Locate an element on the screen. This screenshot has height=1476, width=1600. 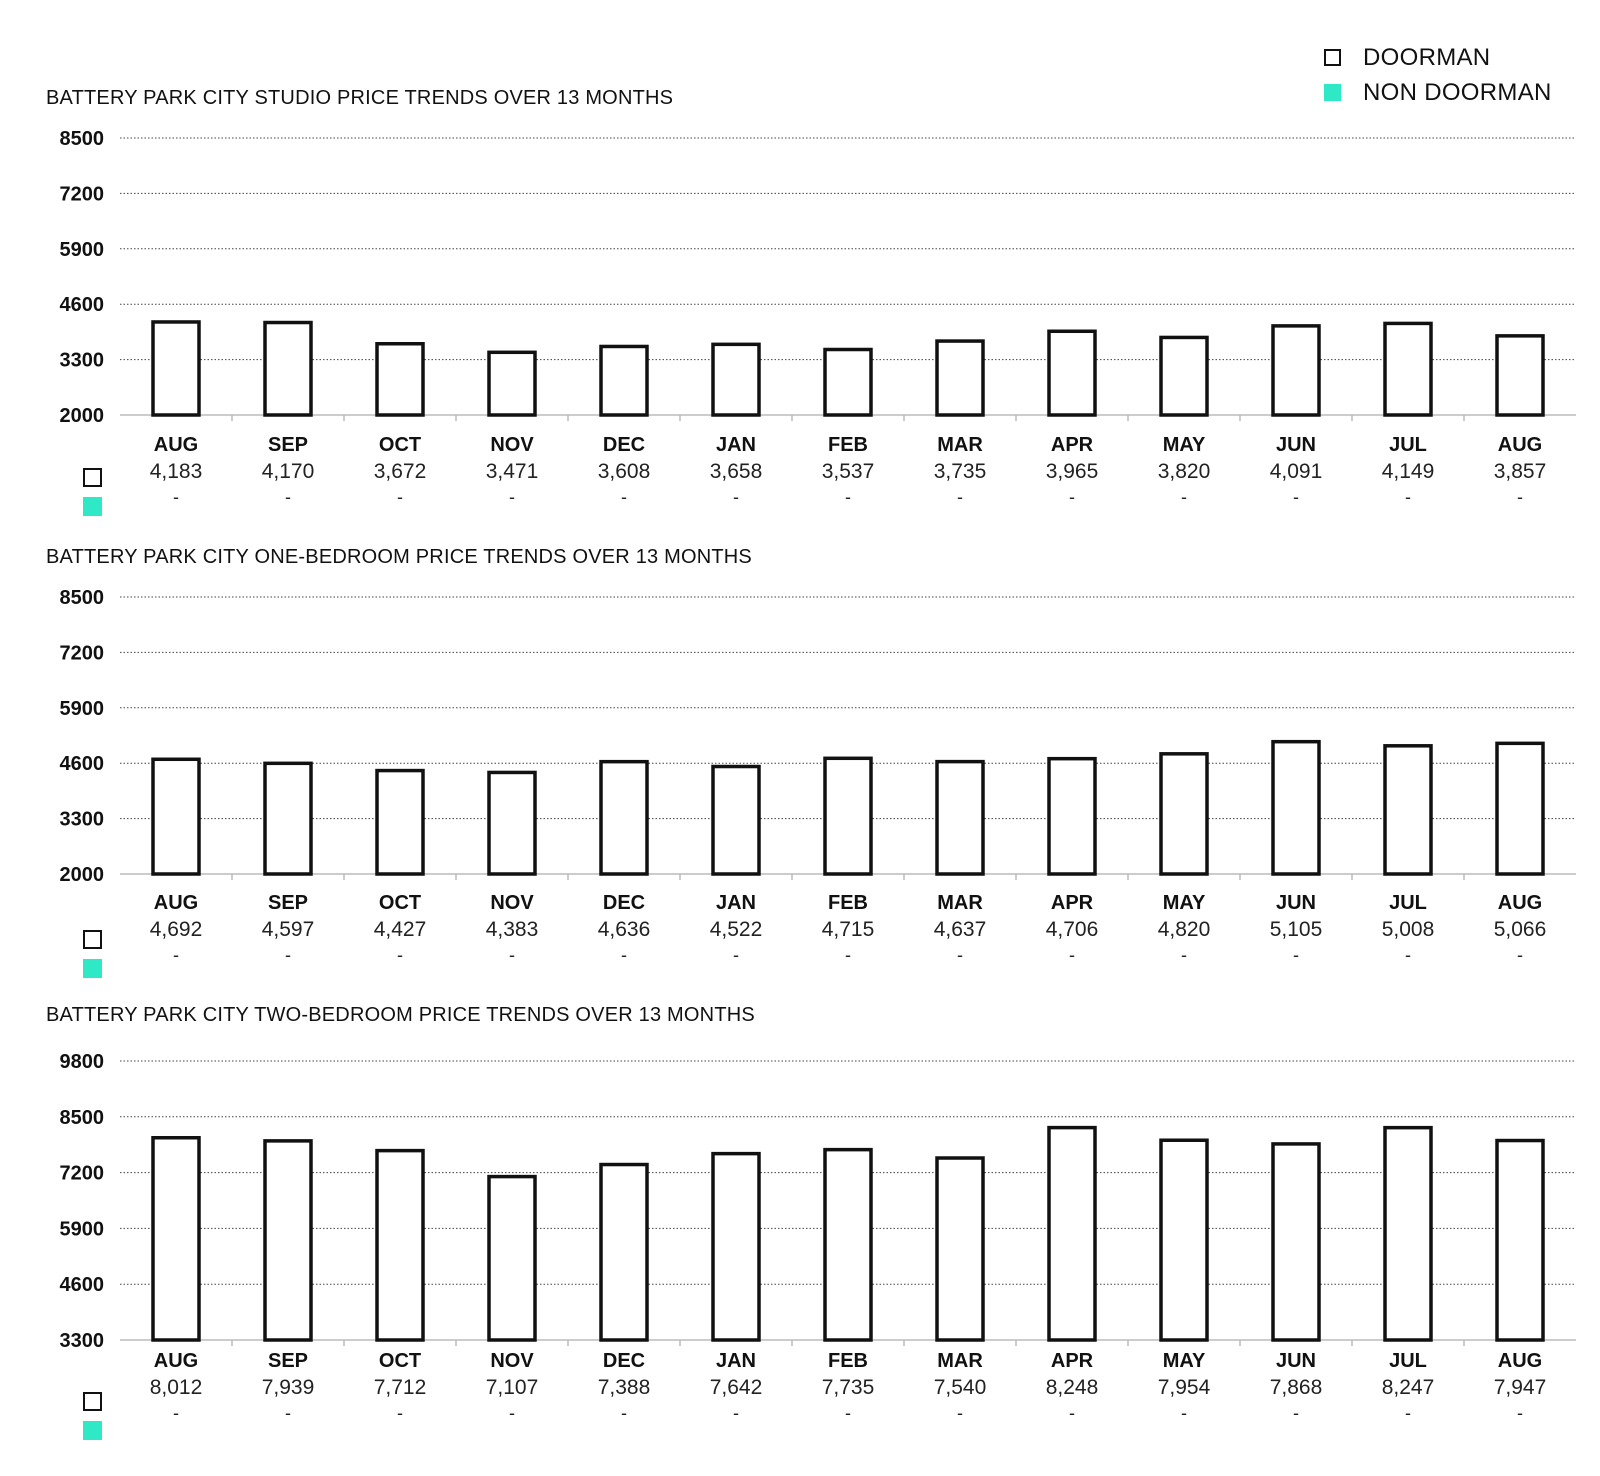
data-label-doorman: 3,471 is located at coordinates (512, 471).